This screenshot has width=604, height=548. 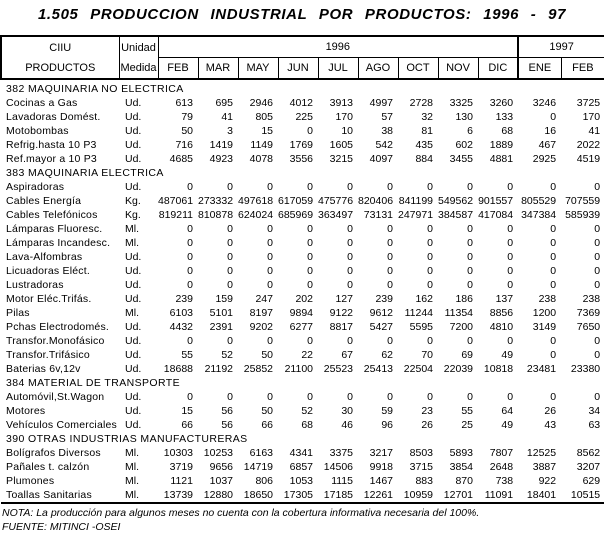 What do you see at coordinates (498, 496) in the screenshot?
I see `value-cell: 11091` at bounding box center [498, 496].